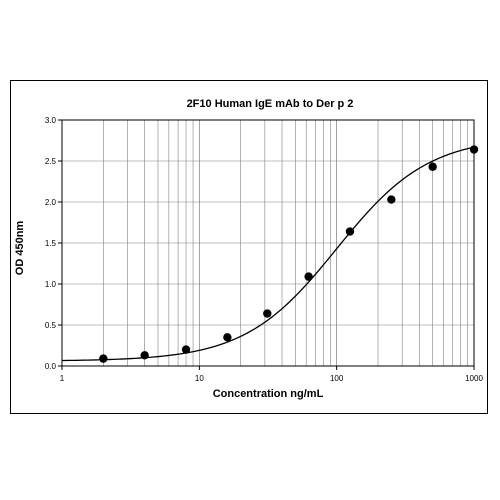 The image size is (500, 500). Describe the element at coordinates (268, 394) in the screenshot. I see `x-axis-label: Concentration ng/mL` at that location.